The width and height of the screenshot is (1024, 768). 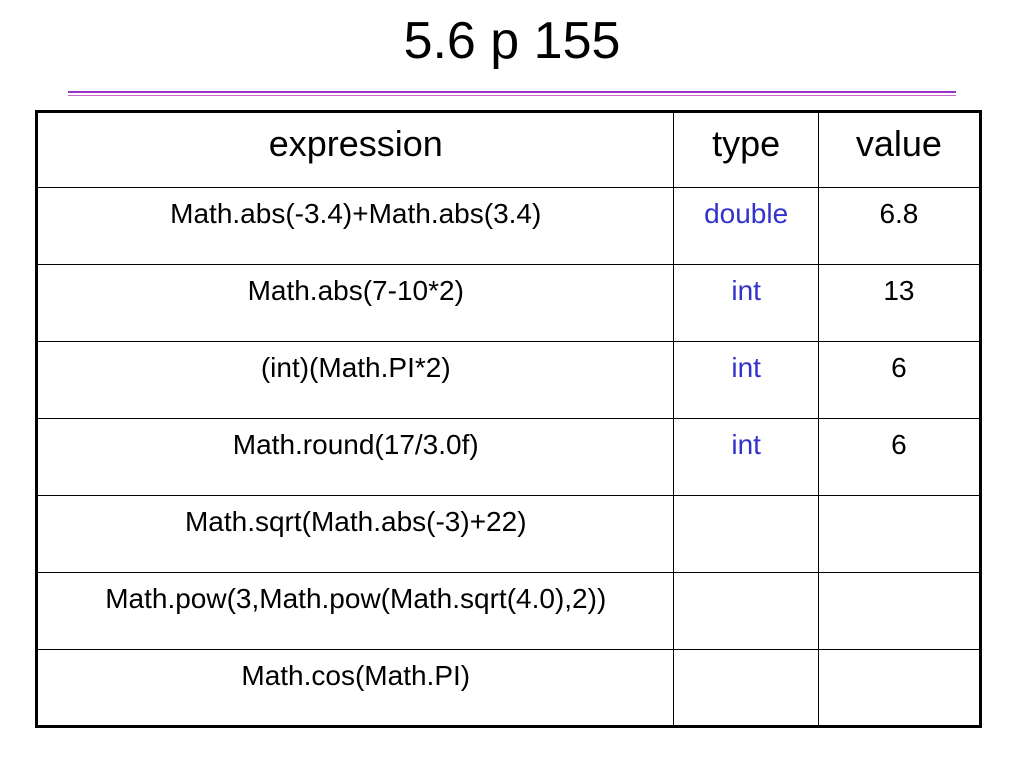 I want to click on header-row: expression type value, so click(x=508, y=149).